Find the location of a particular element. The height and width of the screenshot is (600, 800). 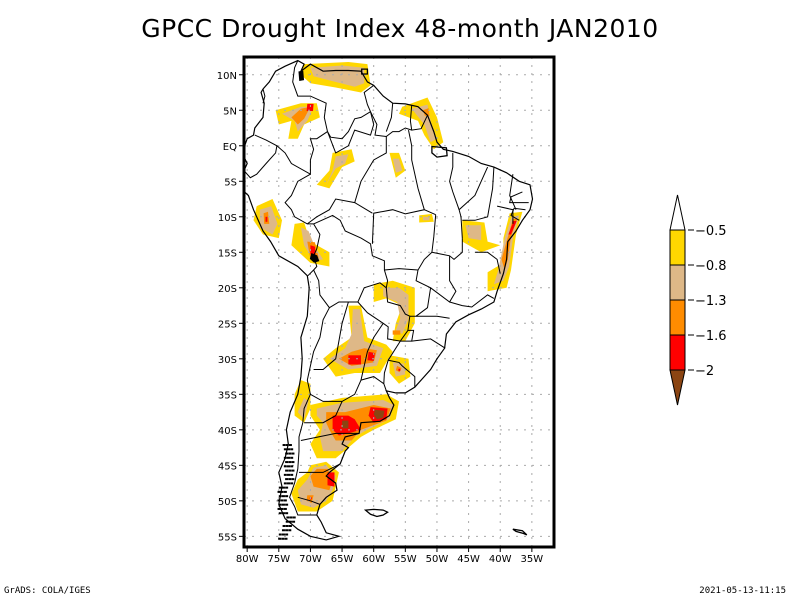

lat-tick-label: 40S is located at coordinates (227, 431).